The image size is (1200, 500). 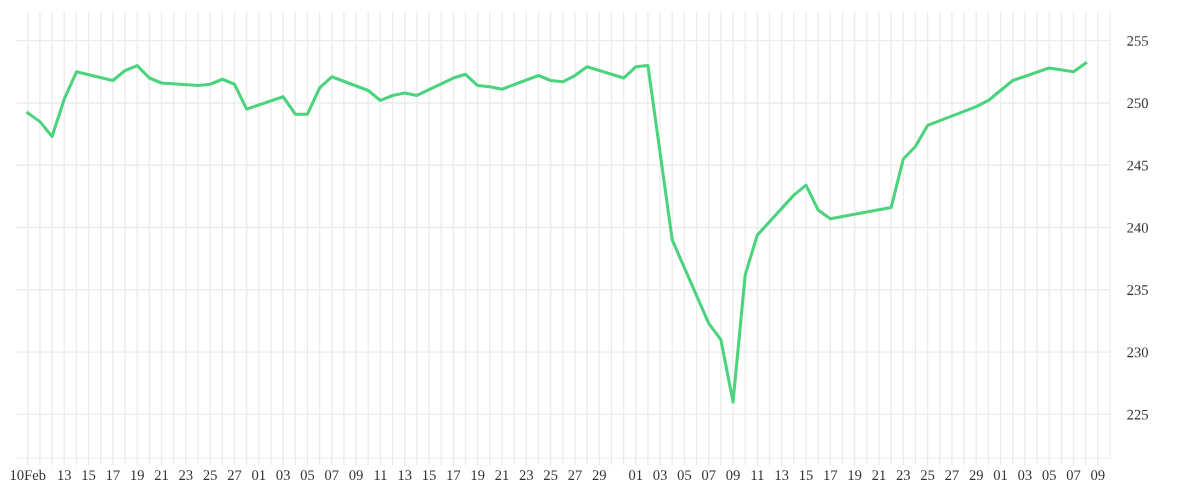 I want to click on y-tick-label: 235, so click(x=1137, y=290).